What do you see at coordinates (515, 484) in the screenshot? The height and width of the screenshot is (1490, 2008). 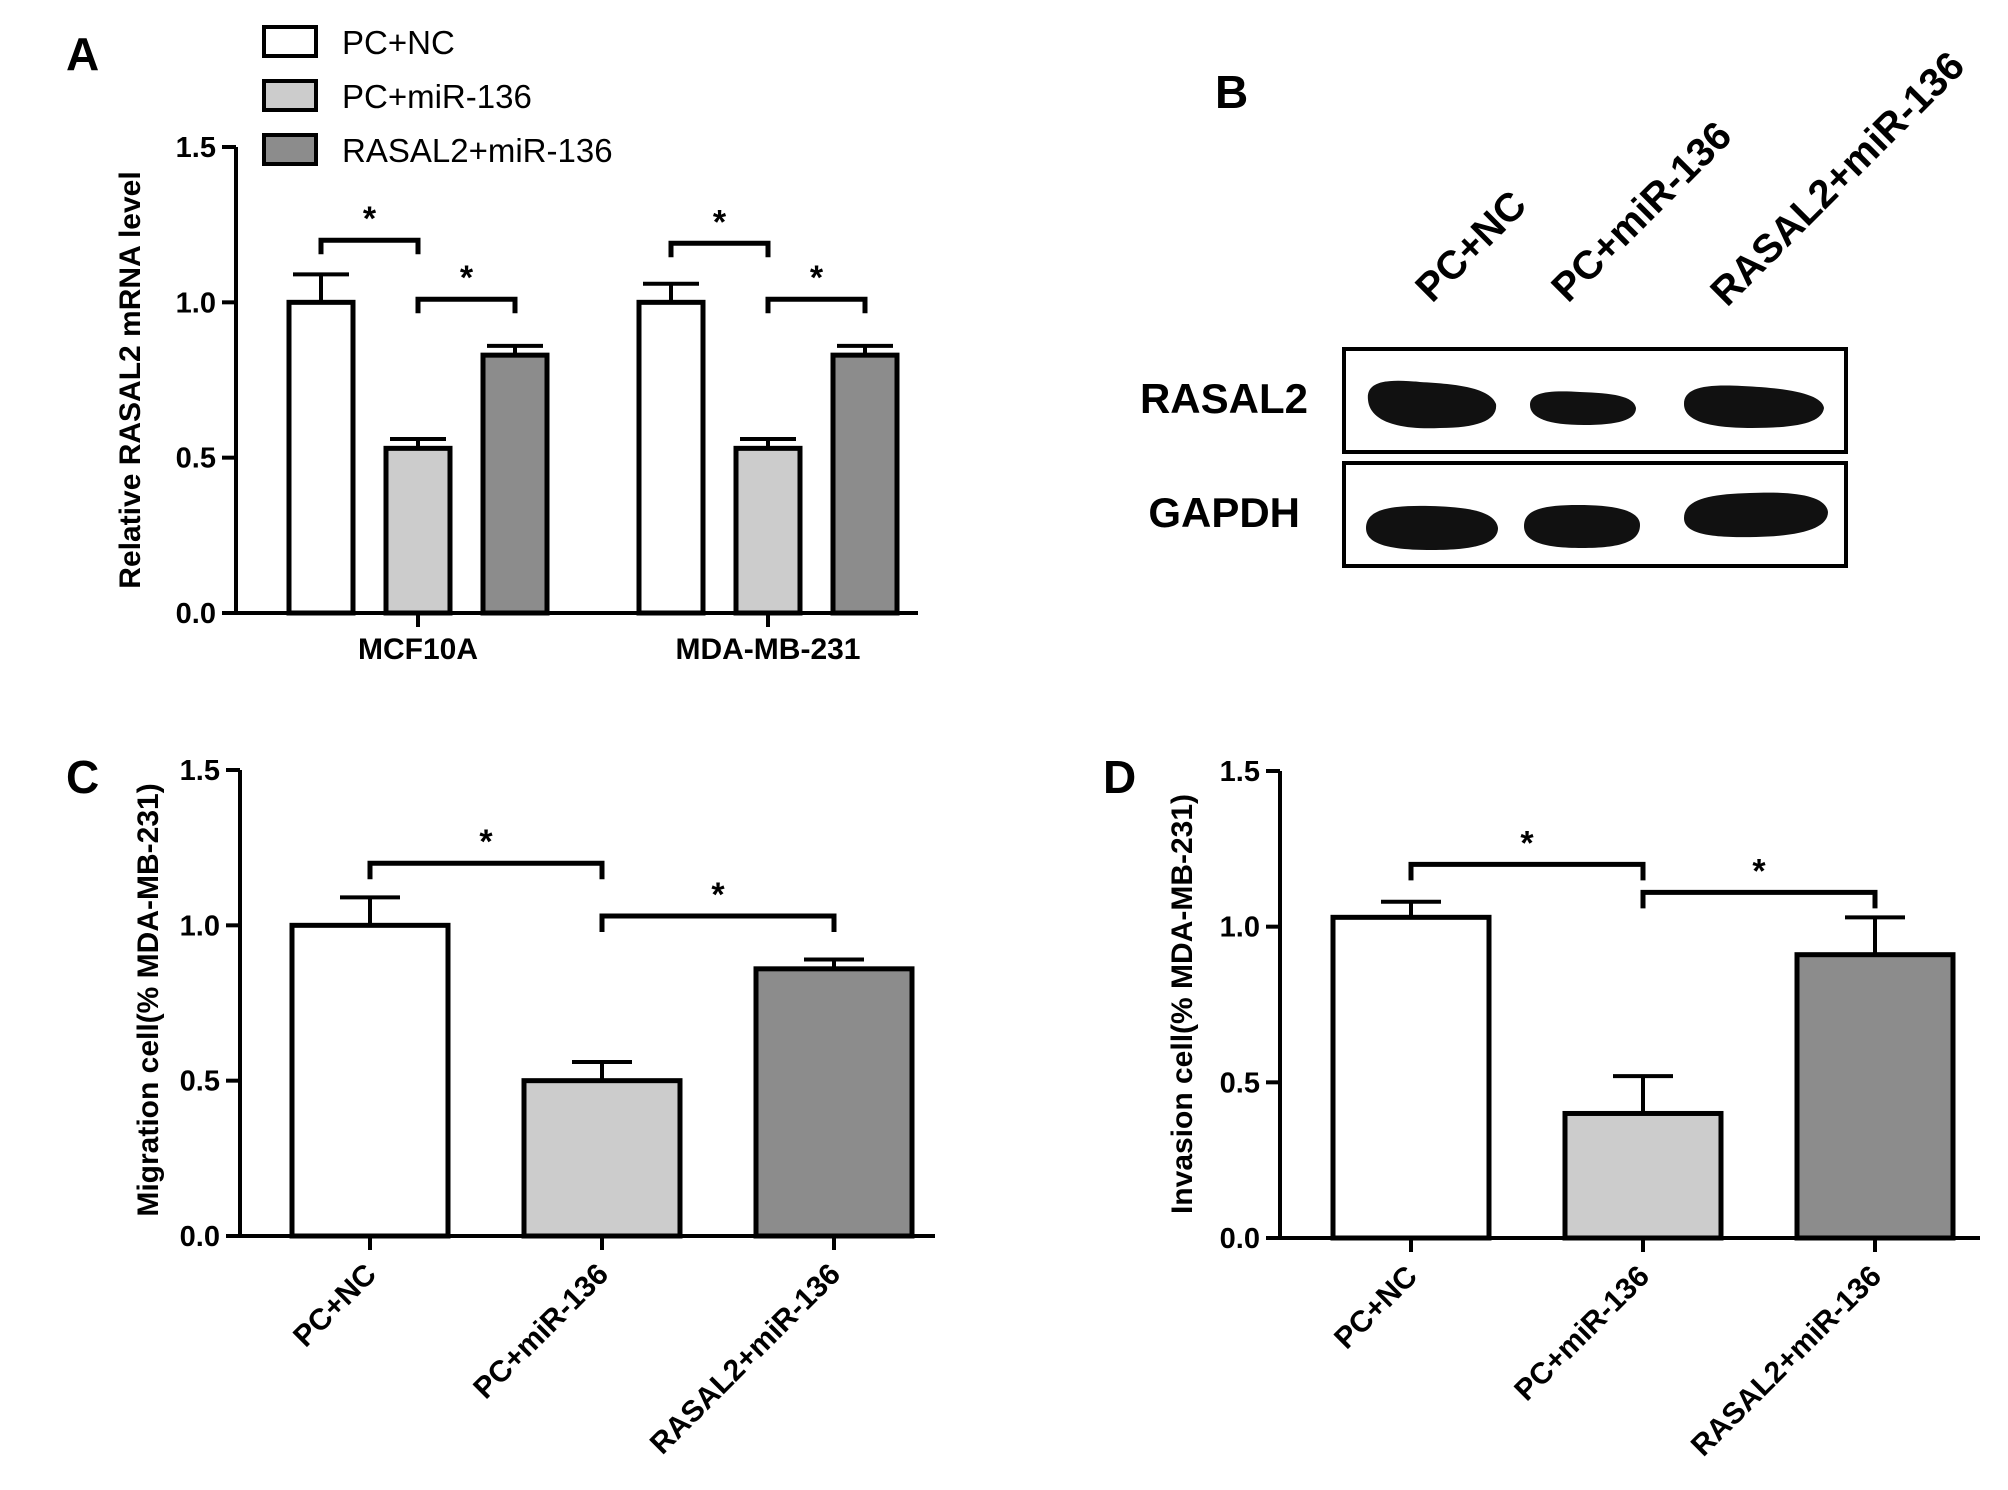 I see `bar-rasal2-mir-136-mcf10a` at bounding box center [515, 484].